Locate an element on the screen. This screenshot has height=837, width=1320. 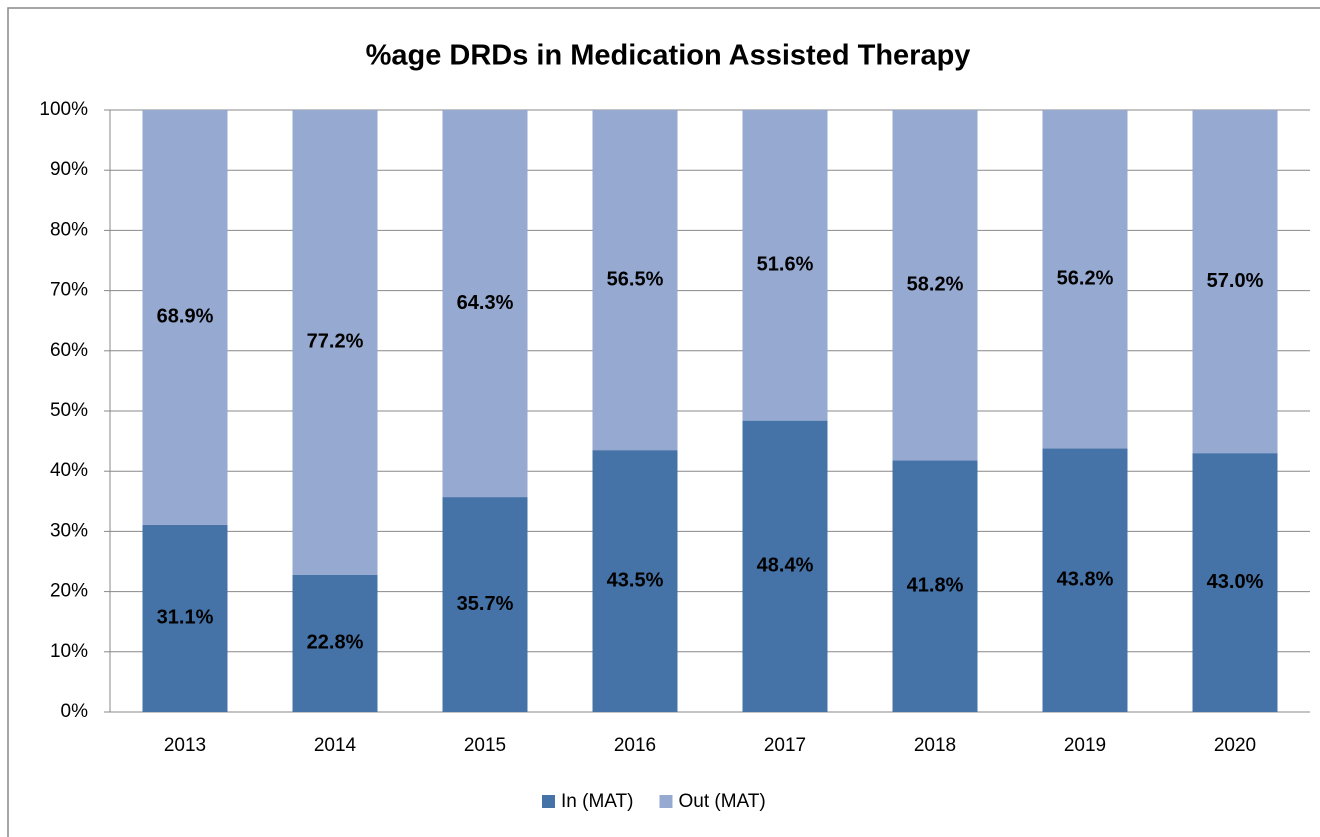
data-label: 56.5% is located at coordinates (635, 279).